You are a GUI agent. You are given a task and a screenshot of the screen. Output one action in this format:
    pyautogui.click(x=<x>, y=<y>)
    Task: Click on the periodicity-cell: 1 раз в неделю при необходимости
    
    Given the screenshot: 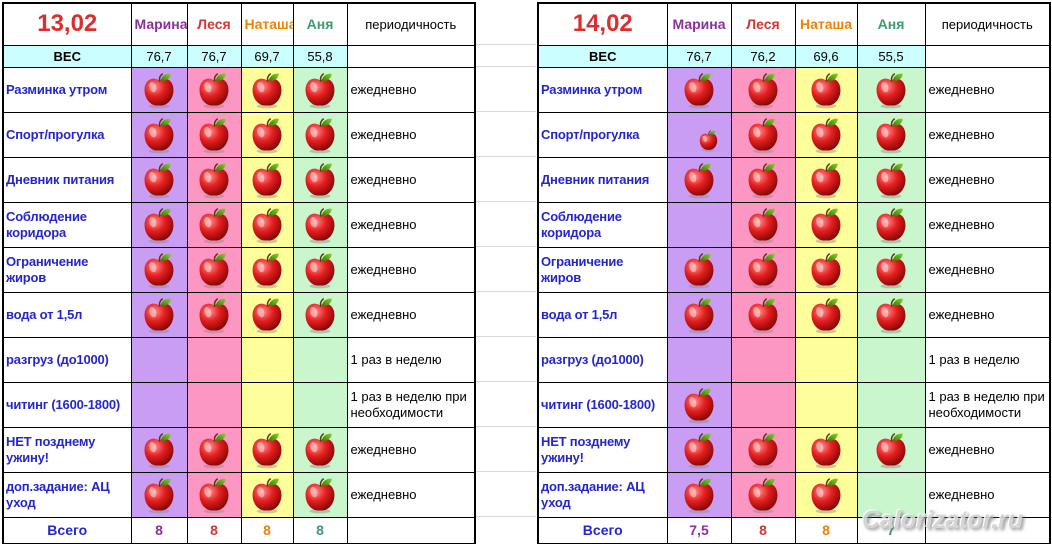 What is the action you would take?
    pyautogui.click(x=411, y=404)
    